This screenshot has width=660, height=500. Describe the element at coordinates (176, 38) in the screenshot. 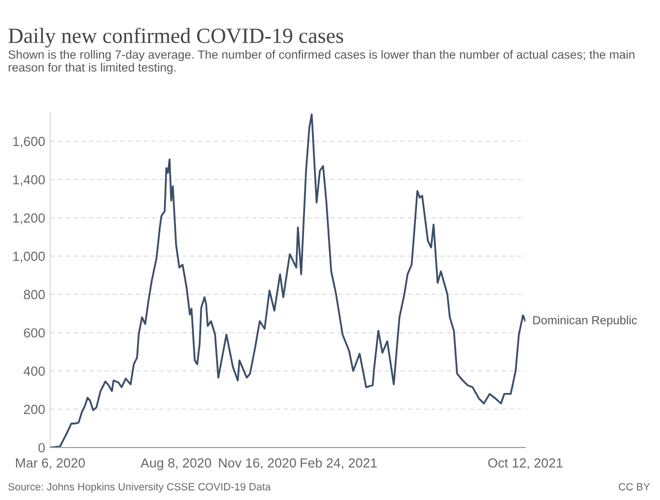

I see `chart-title: Daily new confirmed COVID-19 cases` at that location.